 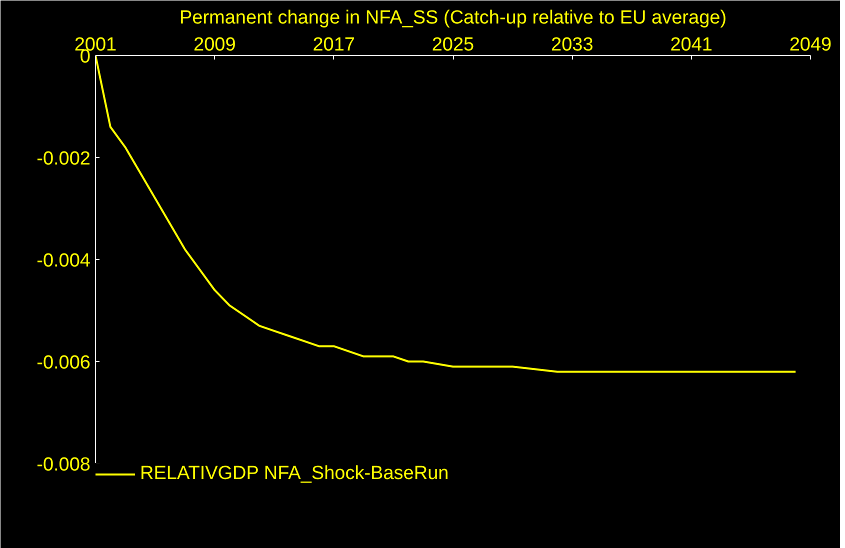 I want to click on x-tick-label: 2025, so click(x=453, y=45).